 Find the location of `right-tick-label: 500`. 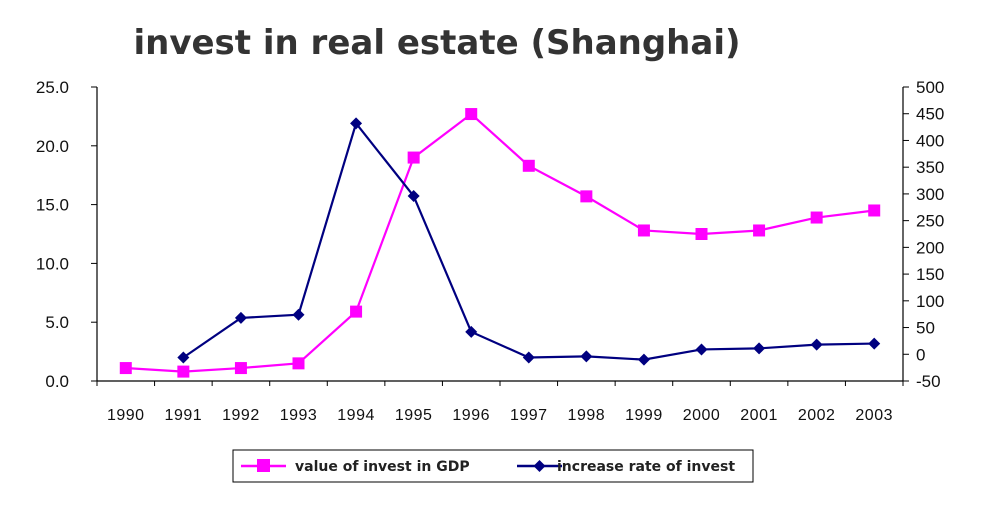

right-tick-label: 500 is located at coordinates (930, 87).